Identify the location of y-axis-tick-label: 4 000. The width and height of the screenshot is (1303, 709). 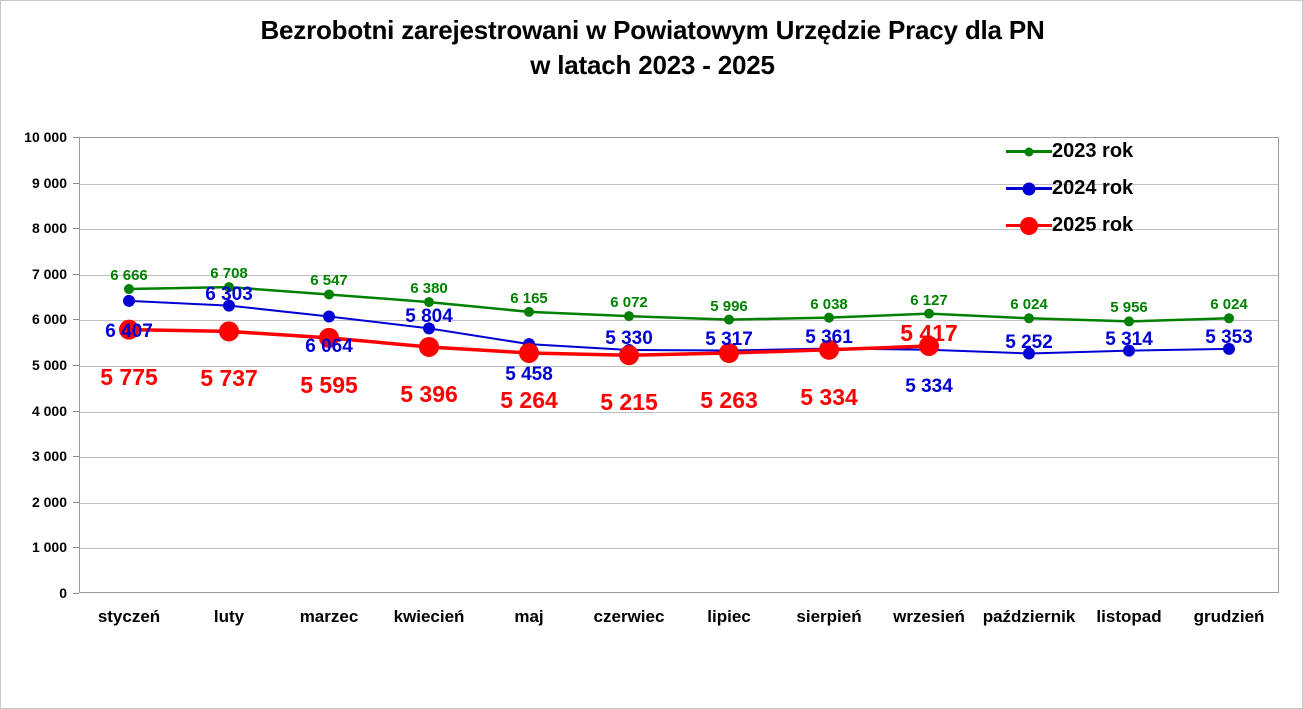
(49, 410).